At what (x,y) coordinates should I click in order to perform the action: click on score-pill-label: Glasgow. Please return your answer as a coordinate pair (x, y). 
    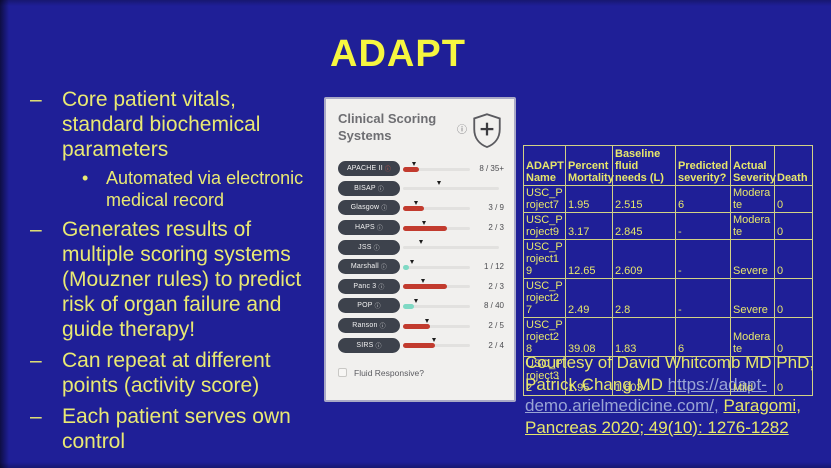
    Looking at the image, I should click on (365, 208).